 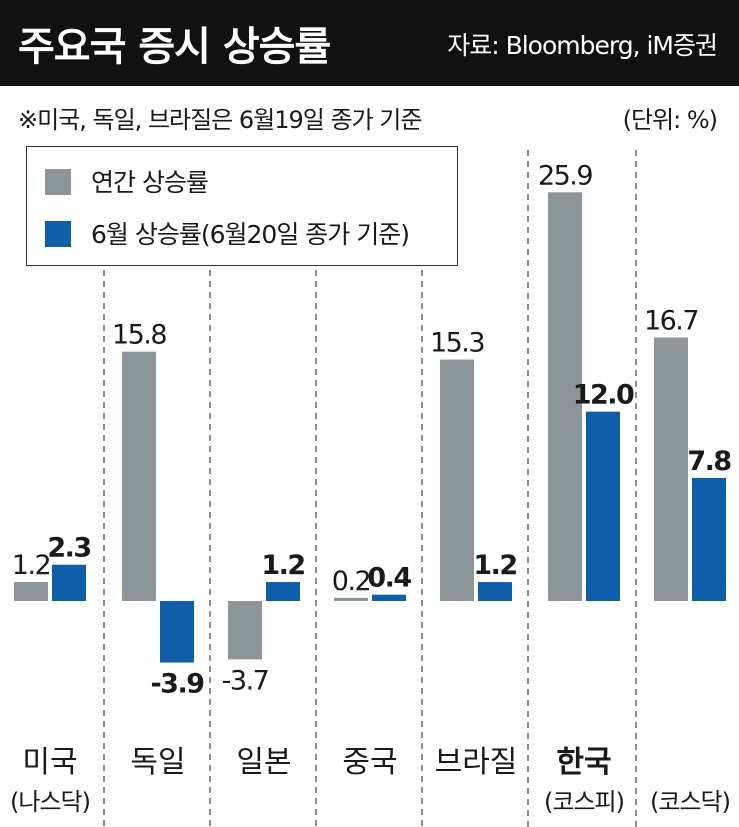 I want to click on data-label: 25.9, so click(x=565, y=175).